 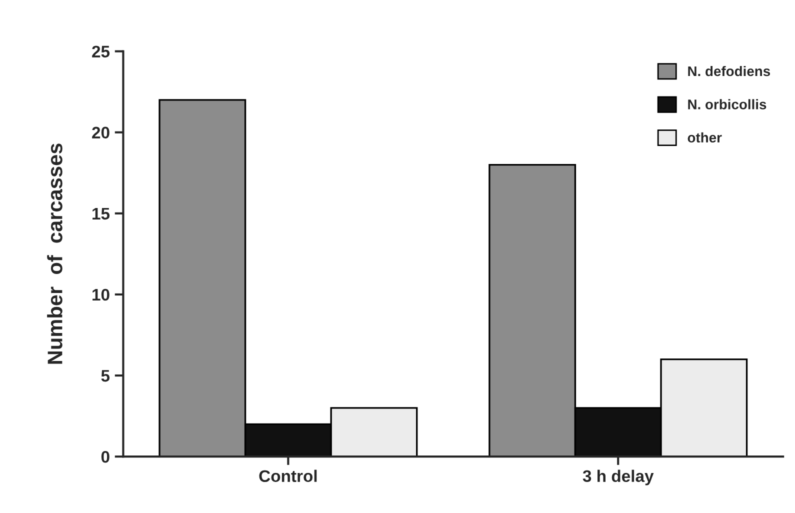 I want to click on y-tick-label: 20, so click(x=101, y=132).